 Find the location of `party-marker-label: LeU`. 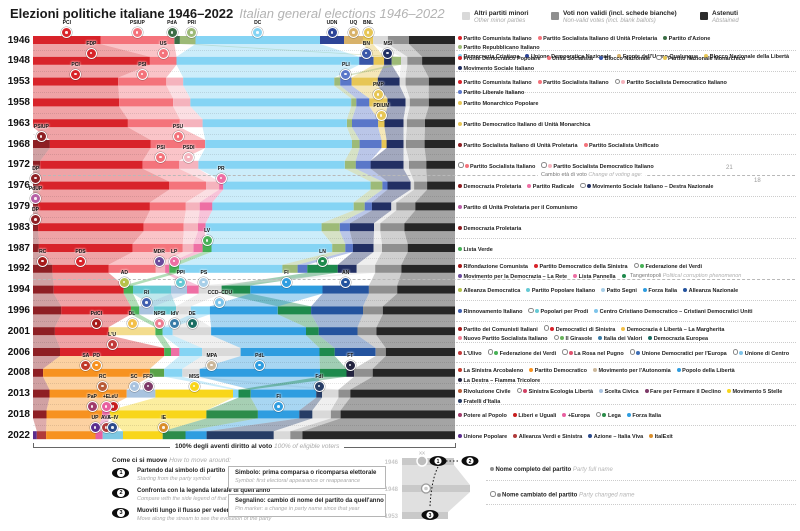

party-marker-label: LeU is located at coordinates (113, 397).